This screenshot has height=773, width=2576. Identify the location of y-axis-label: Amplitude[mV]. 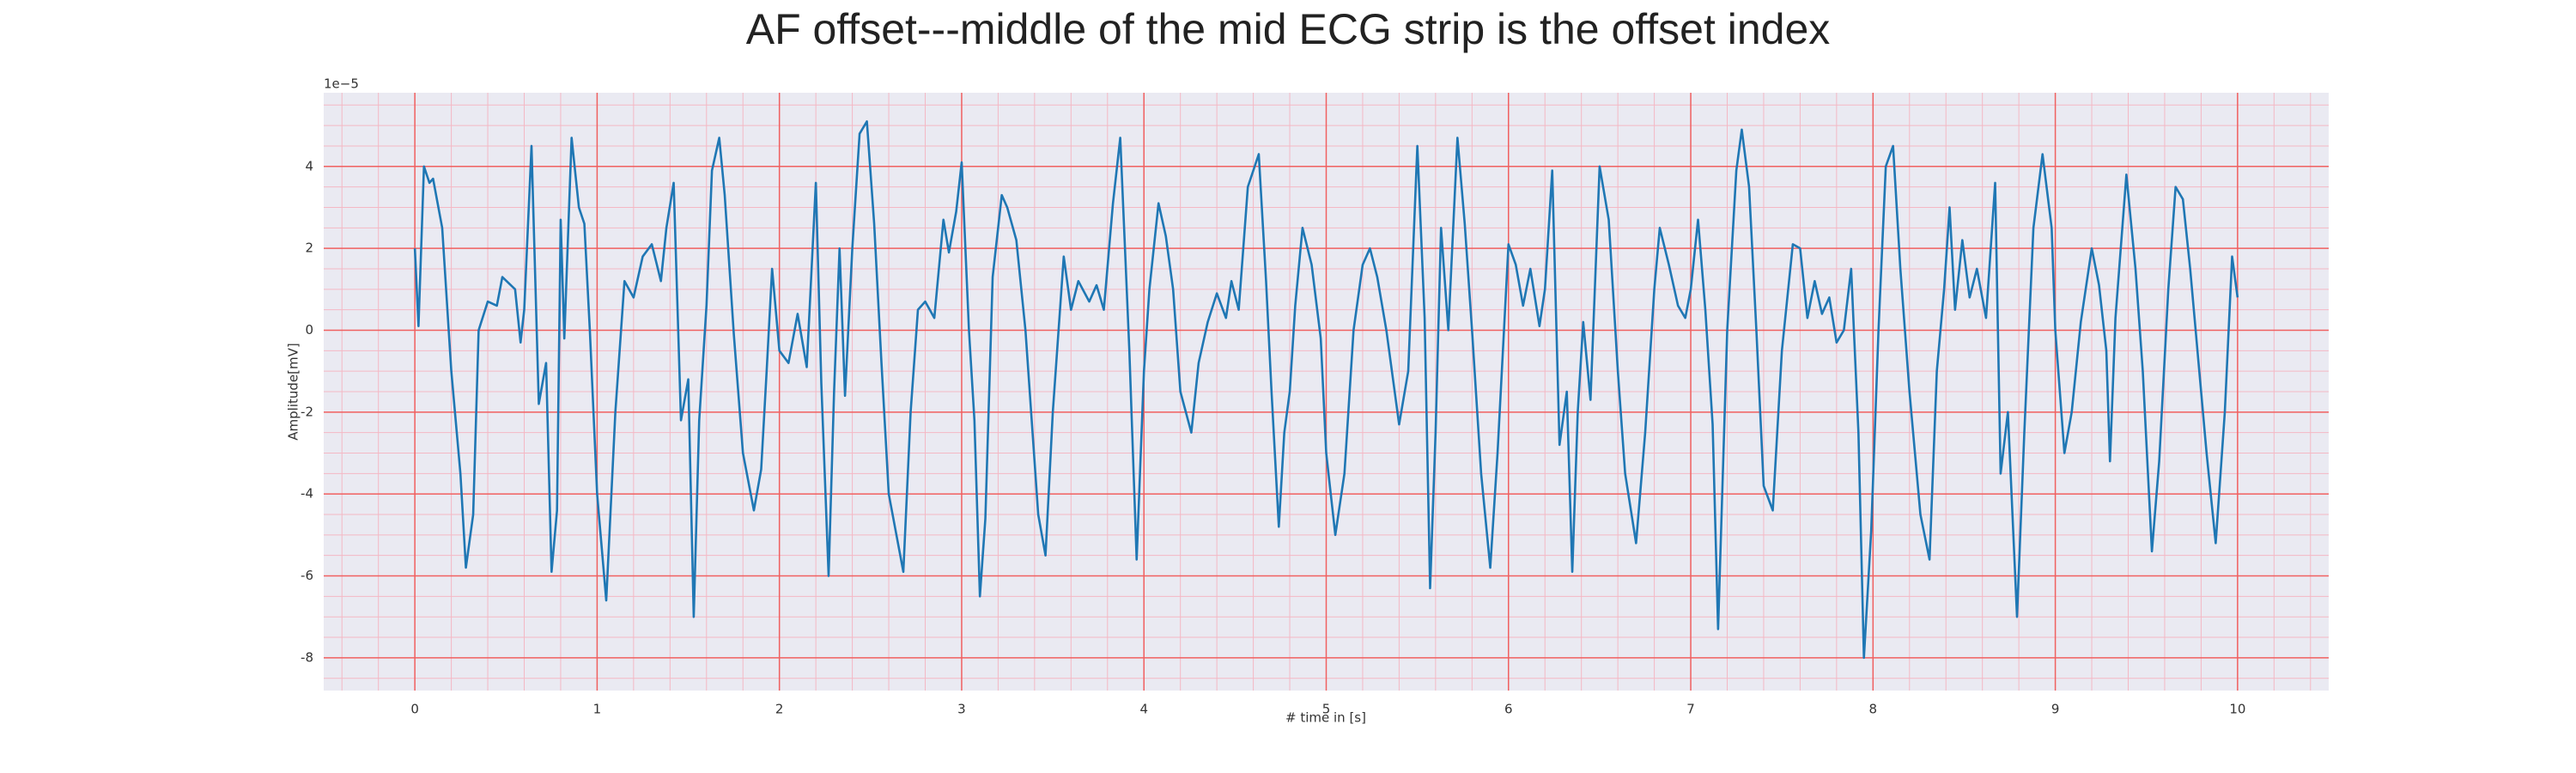
(293, 391).